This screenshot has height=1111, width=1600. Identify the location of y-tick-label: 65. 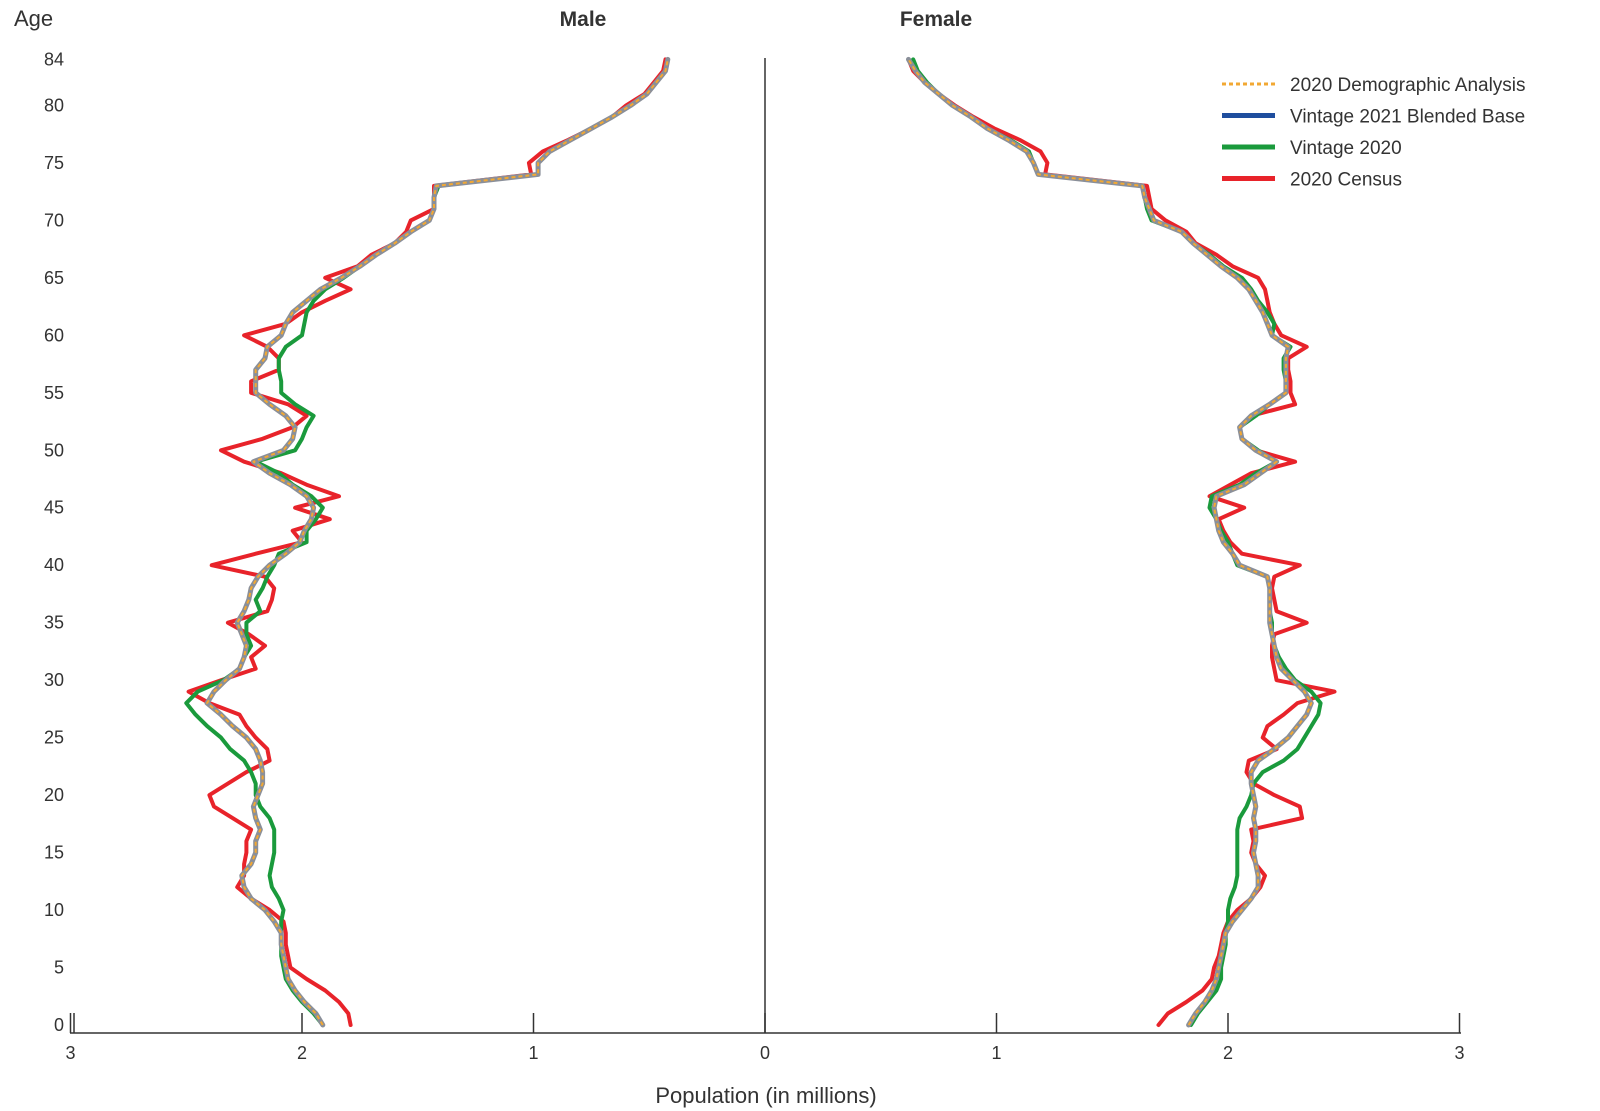
(54, 278).